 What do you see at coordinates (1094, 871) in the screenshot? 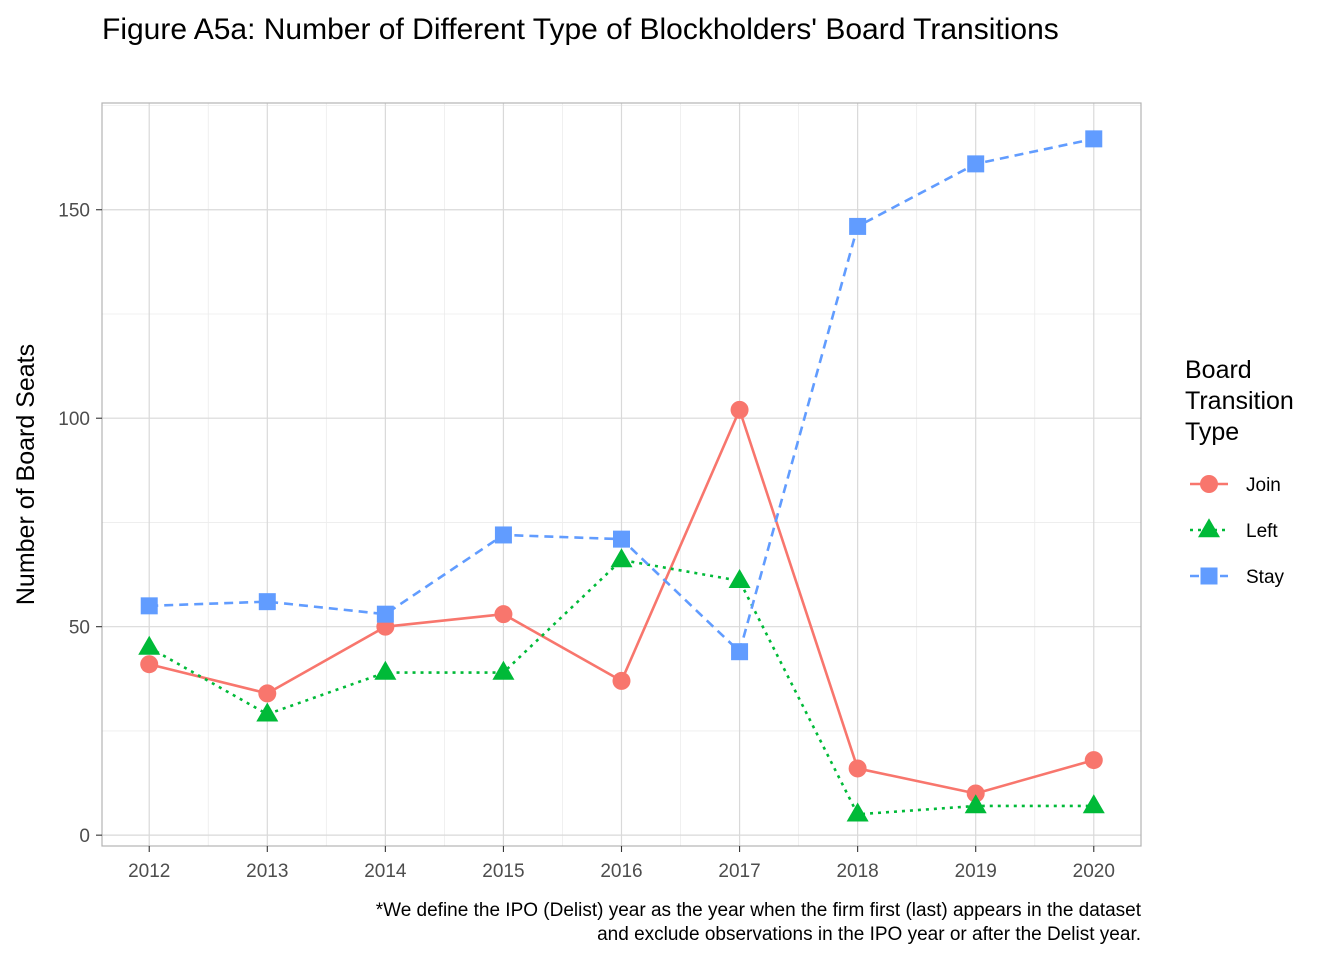
I see `x-tick-label: 2020` at bounding box center [1094, 871].